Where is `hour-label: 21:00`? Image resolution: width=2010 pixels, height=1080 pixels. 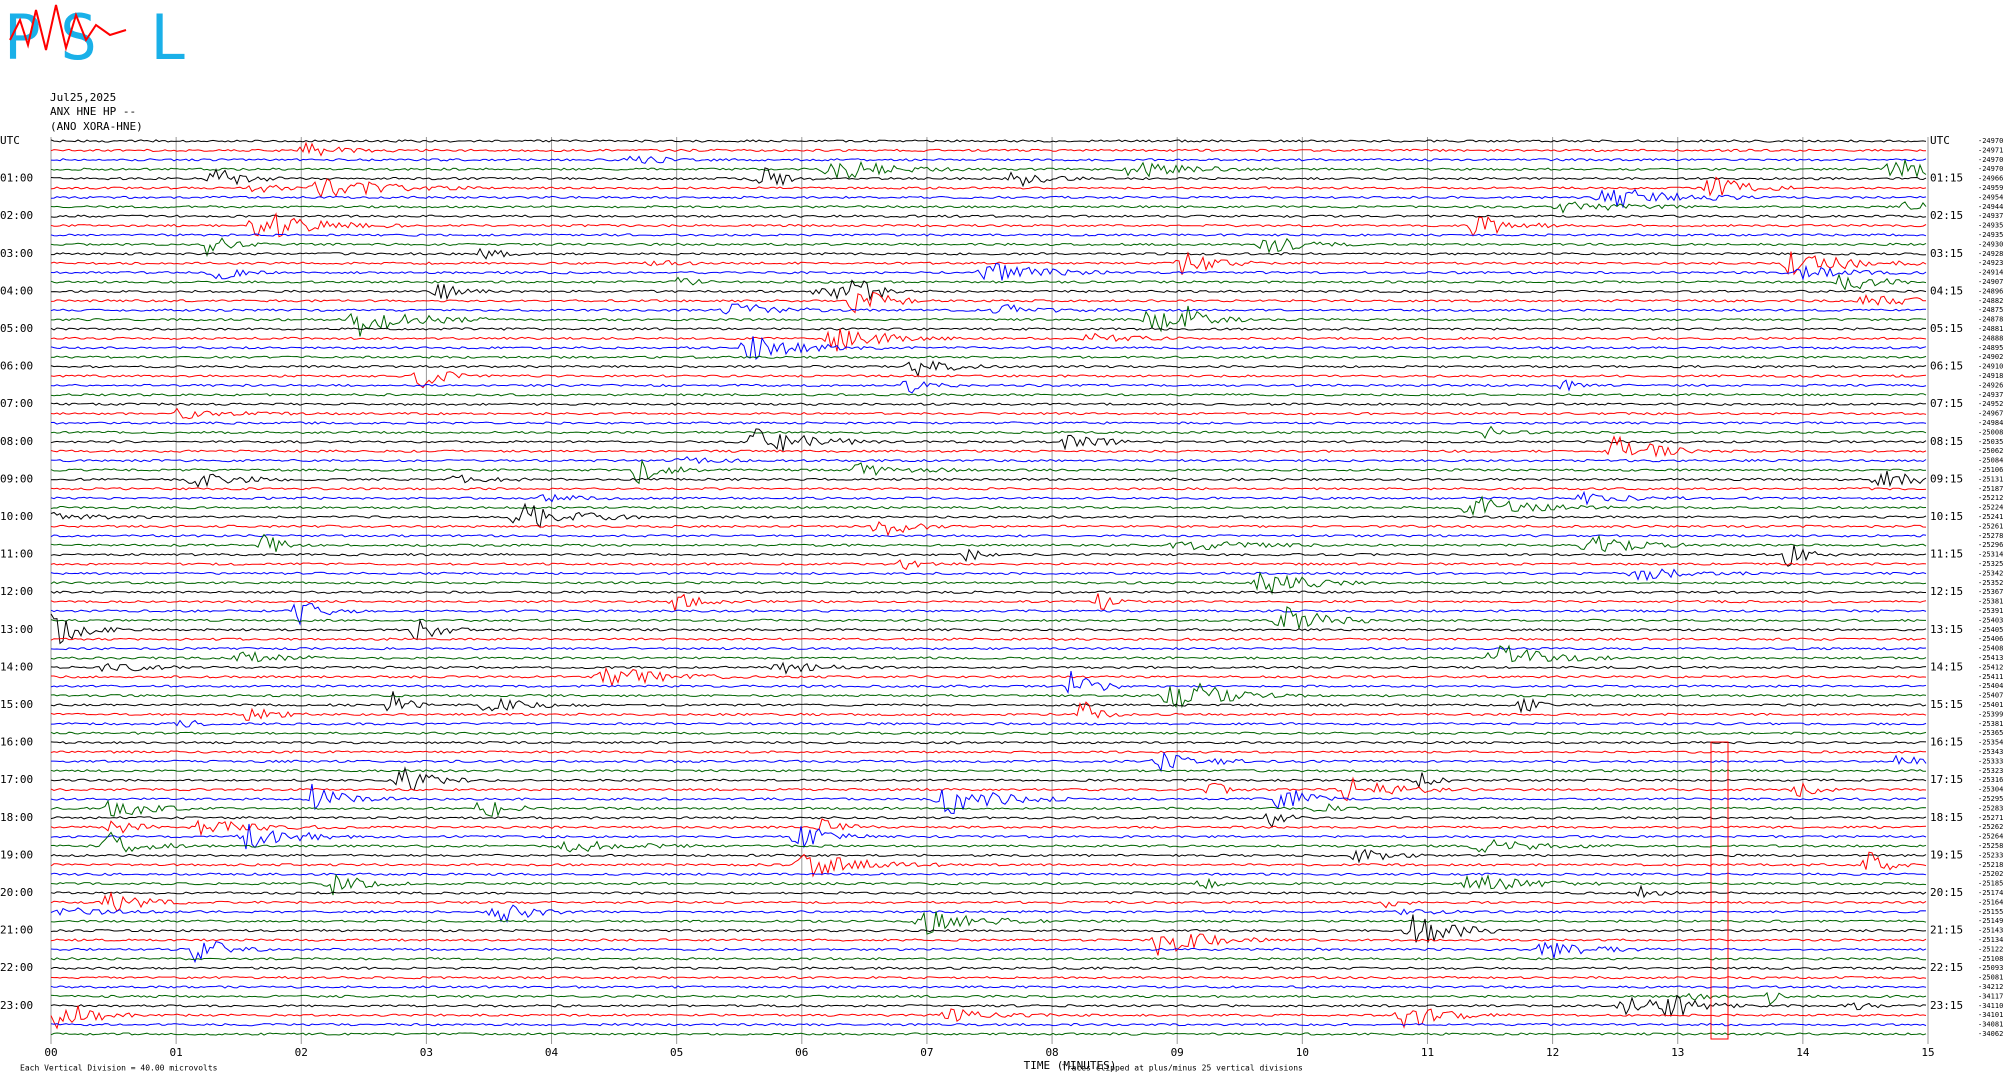 hour-label: 21:00 is located at coordinates (16, 930).